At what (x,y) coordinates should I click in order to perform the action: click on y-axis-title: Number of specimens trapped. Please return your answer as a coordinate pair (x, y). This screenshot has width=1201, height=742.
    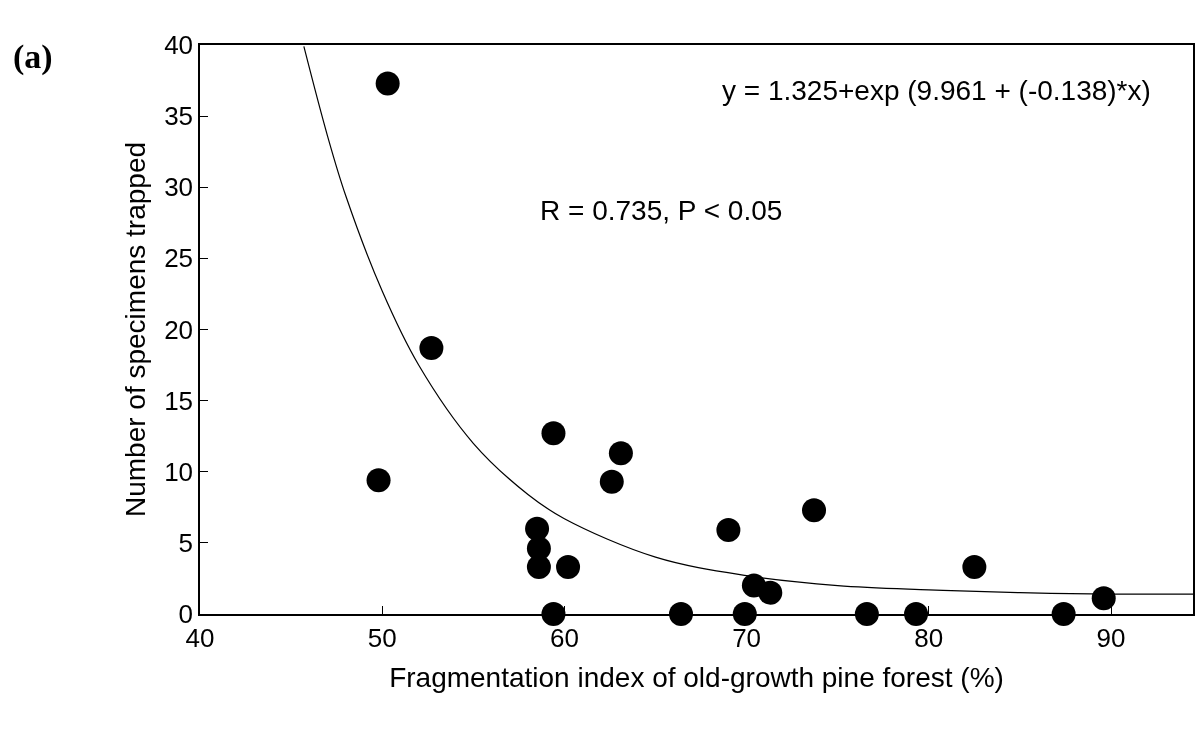
    Looking at the image, I should click on (136, 329).